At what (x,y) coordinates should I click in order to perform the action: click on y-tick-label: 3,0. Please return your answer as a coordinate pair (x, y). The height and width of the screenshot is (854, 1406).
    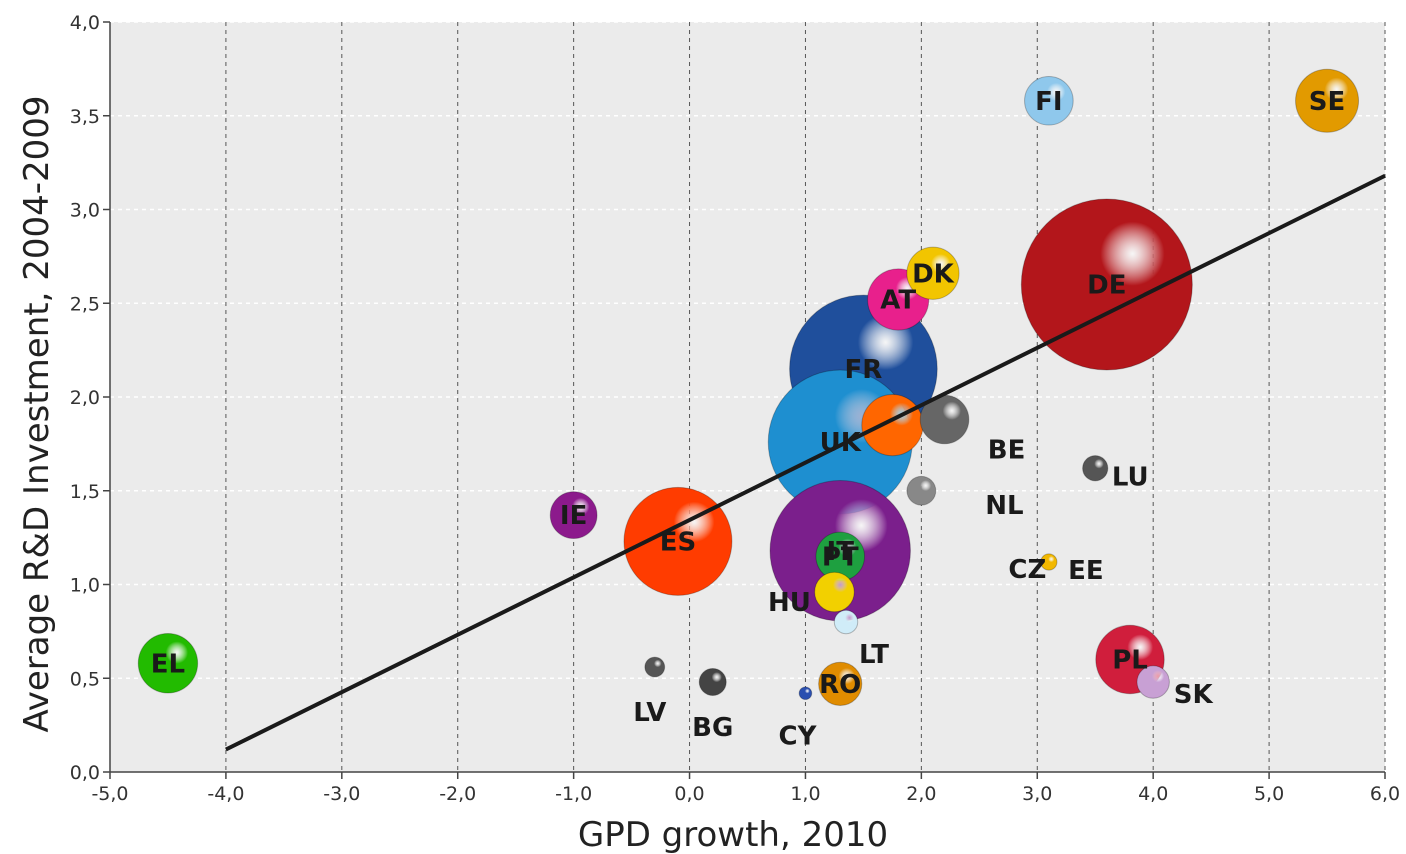
    Looking at the image, I should click on (85, 211).